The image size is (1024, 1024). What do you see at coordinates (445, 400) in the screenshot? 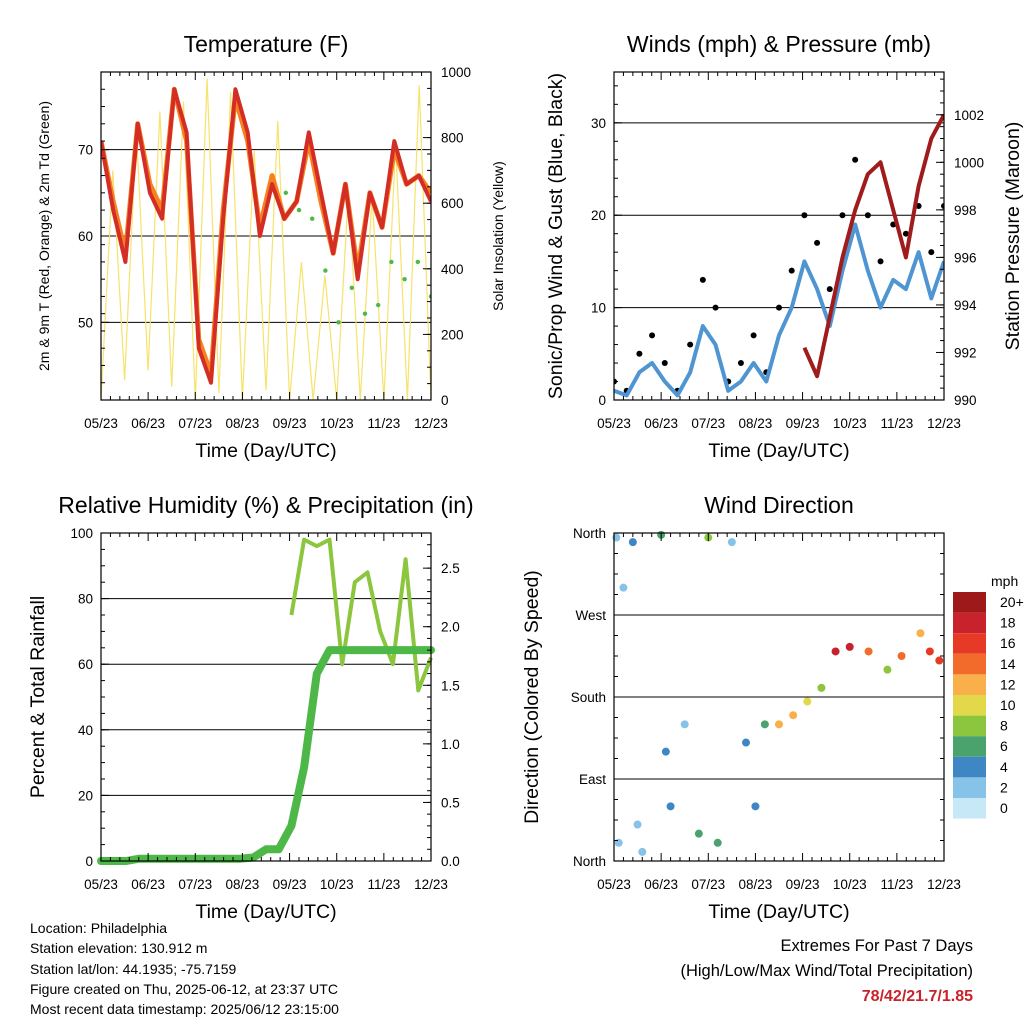
I see `y-right-tick-label: 0` at bounding box center [445, 400].